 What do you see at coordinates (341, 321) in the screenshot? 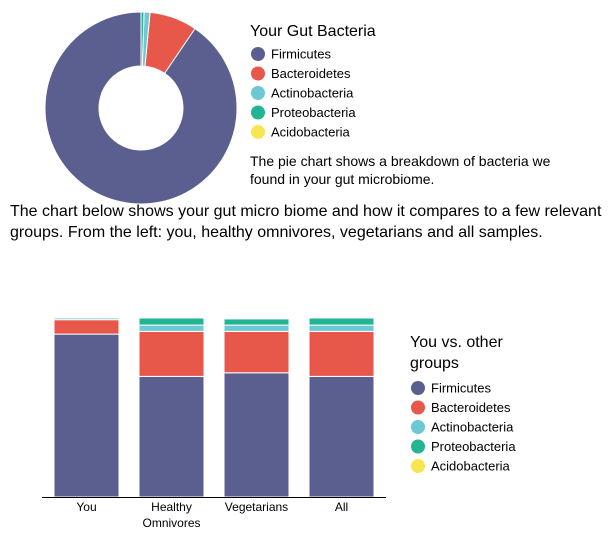
I see `bar-segment-all-proteobacteria` at bounding box center [341, 321].